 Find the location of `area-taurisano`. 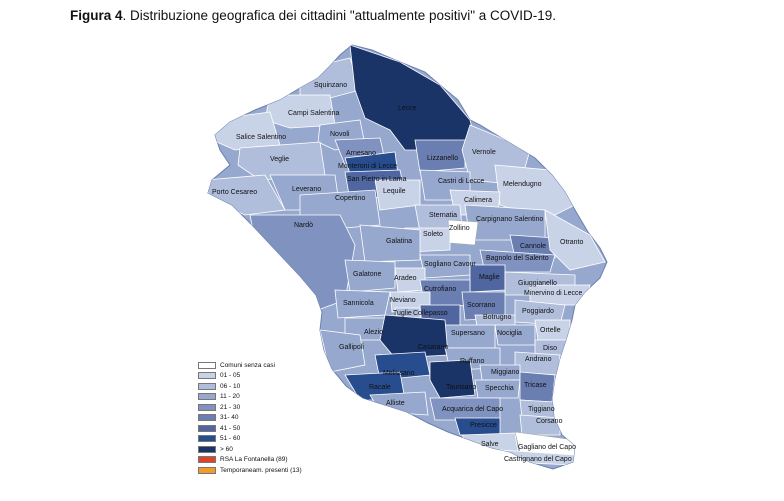

area-taurisano is located at coordinates (452, 379).